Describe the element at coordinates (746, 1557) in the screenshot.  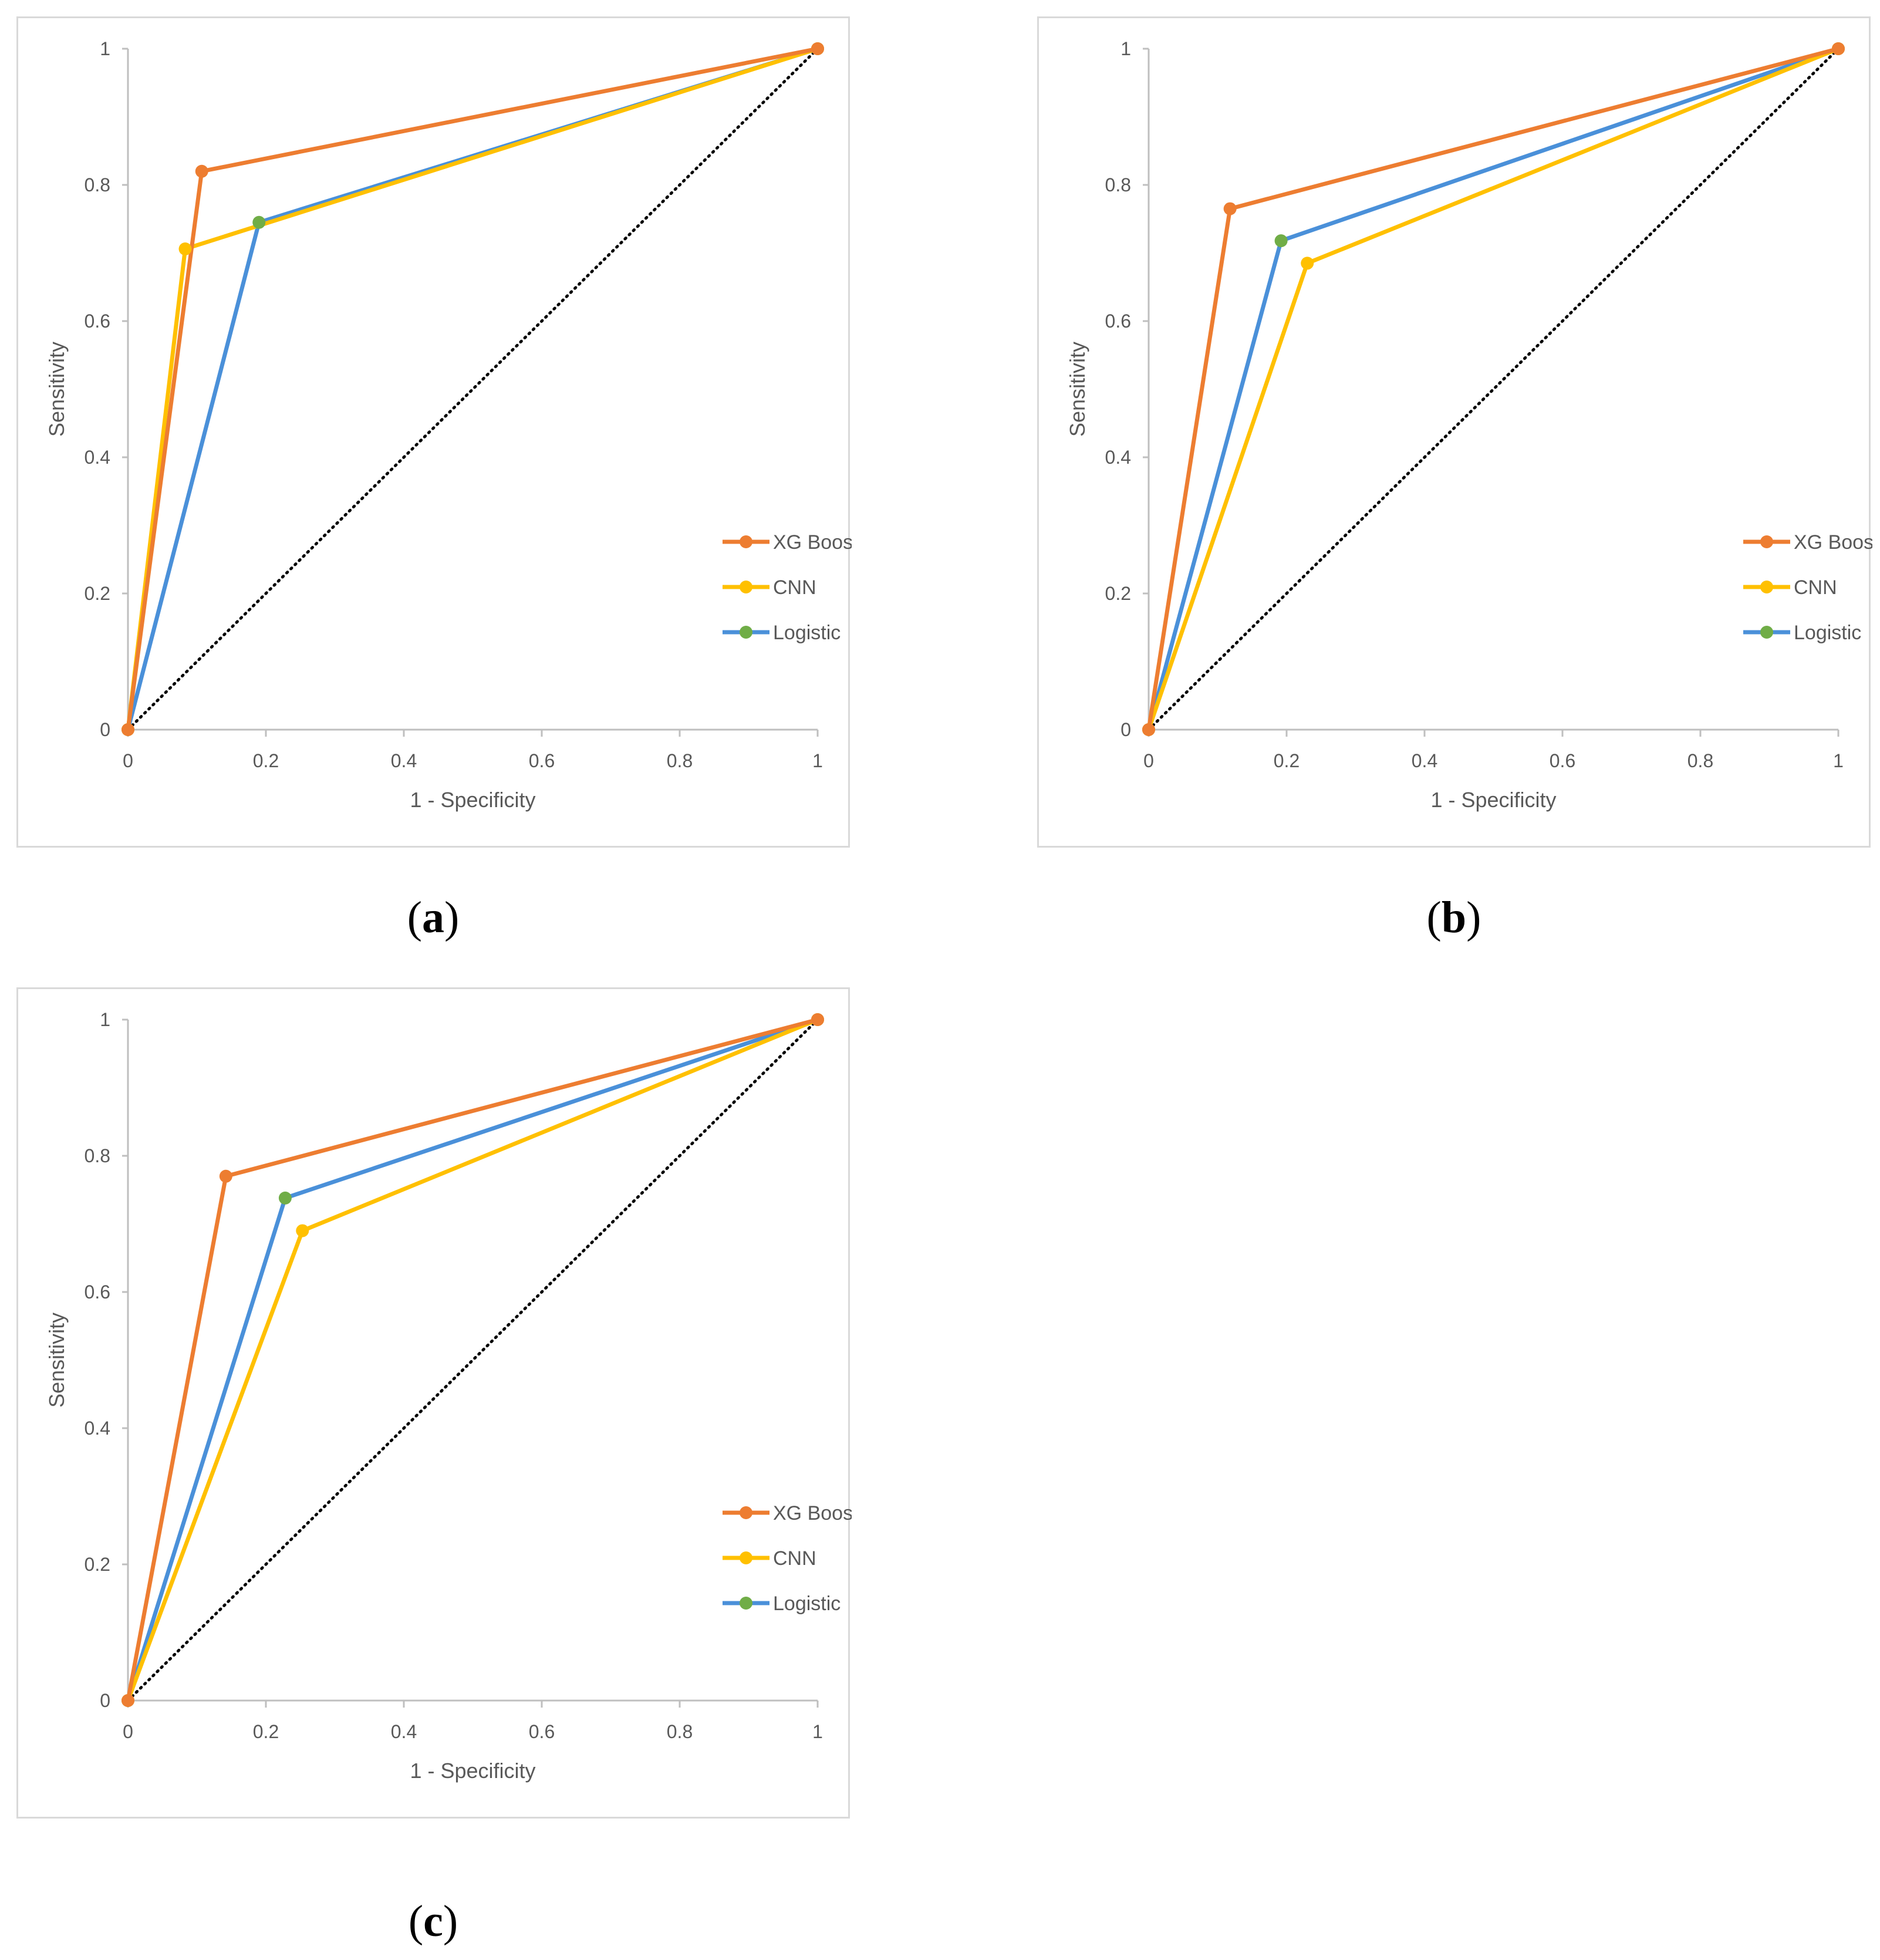
I see `legend-marker-cnn-c` at that location.